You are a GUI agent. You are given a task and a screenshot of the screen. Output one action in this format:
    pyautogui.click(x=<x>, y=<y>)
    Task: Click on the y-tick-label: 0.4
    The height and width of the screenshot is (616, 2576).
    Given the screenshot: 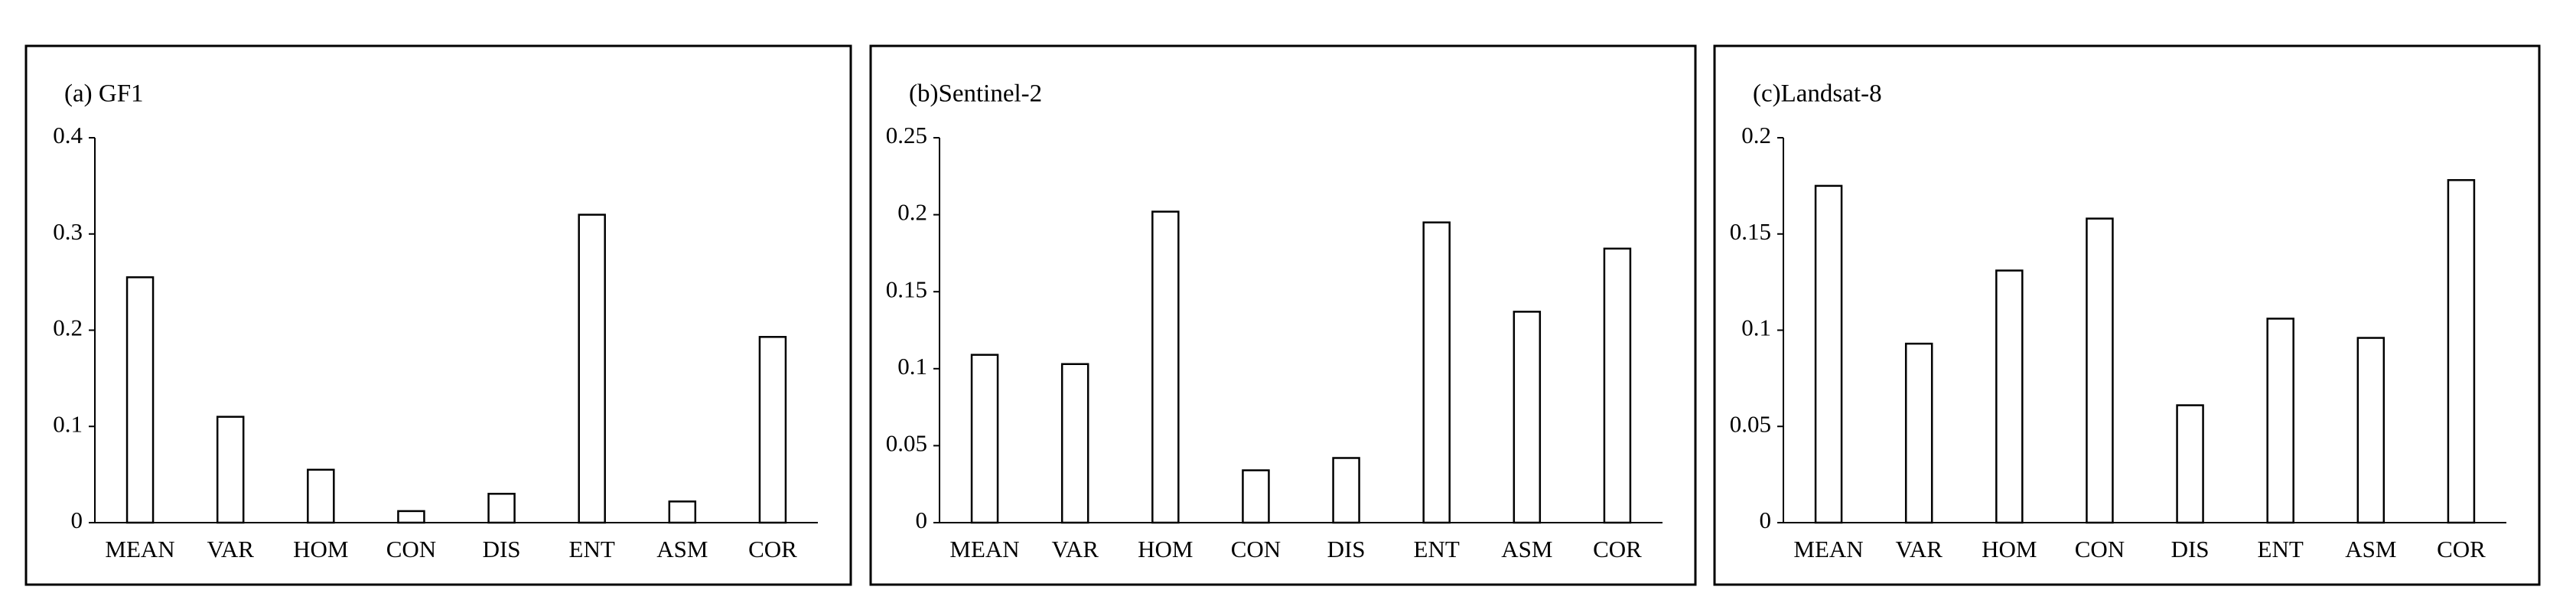 What is the action you would take?
    pyautogui.click(x=68, y=135)
    